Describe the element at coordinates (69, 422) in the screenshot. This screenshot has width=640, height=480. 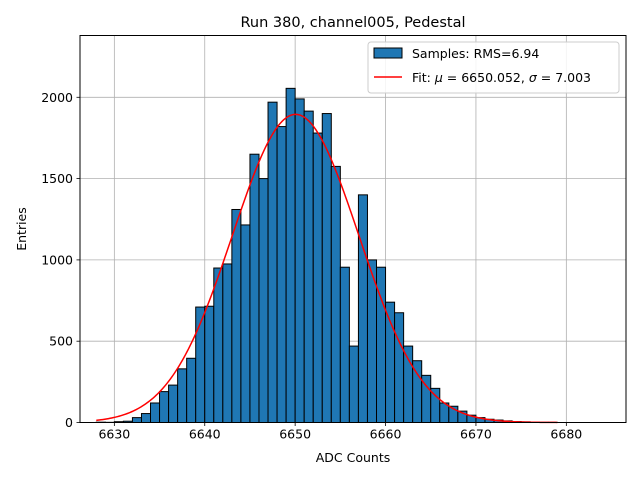
I see `y-tick-label: 0` at that location.